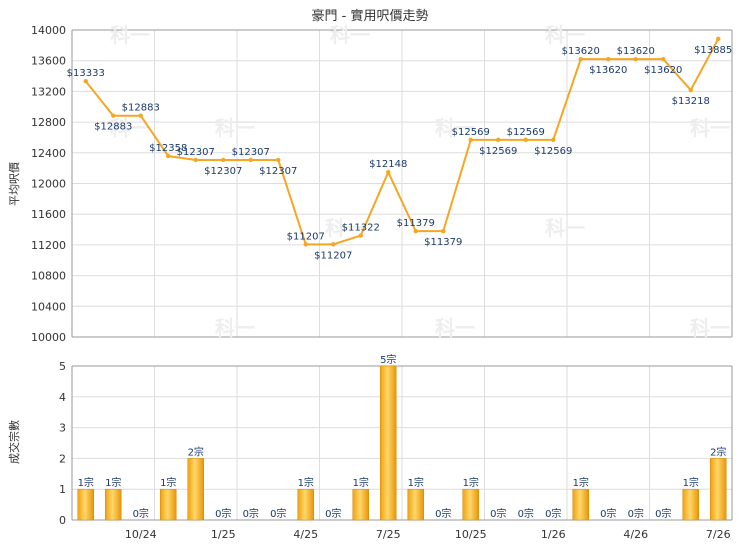 This screenshot has height=554, width=740. Describe the element at coordinates (62, 366) in the screenshot. I see `count-ytick-label: 5` at that location.